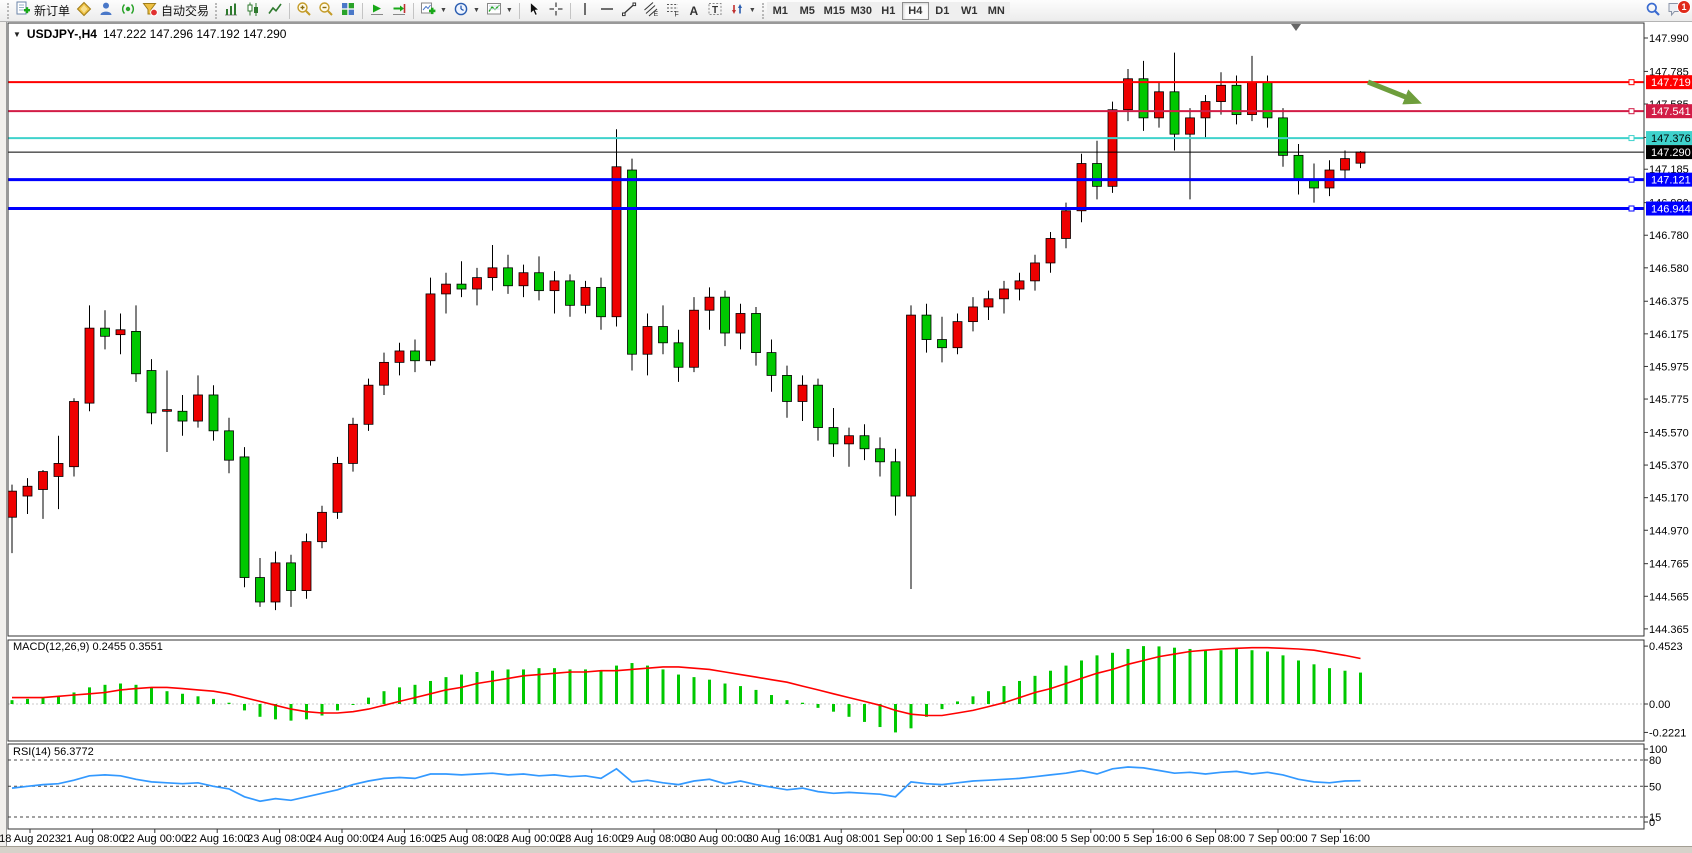  Describe the element at coordinates (742, 11) in the screenshot. I see `arrows-tool-button: ▼` at that location.